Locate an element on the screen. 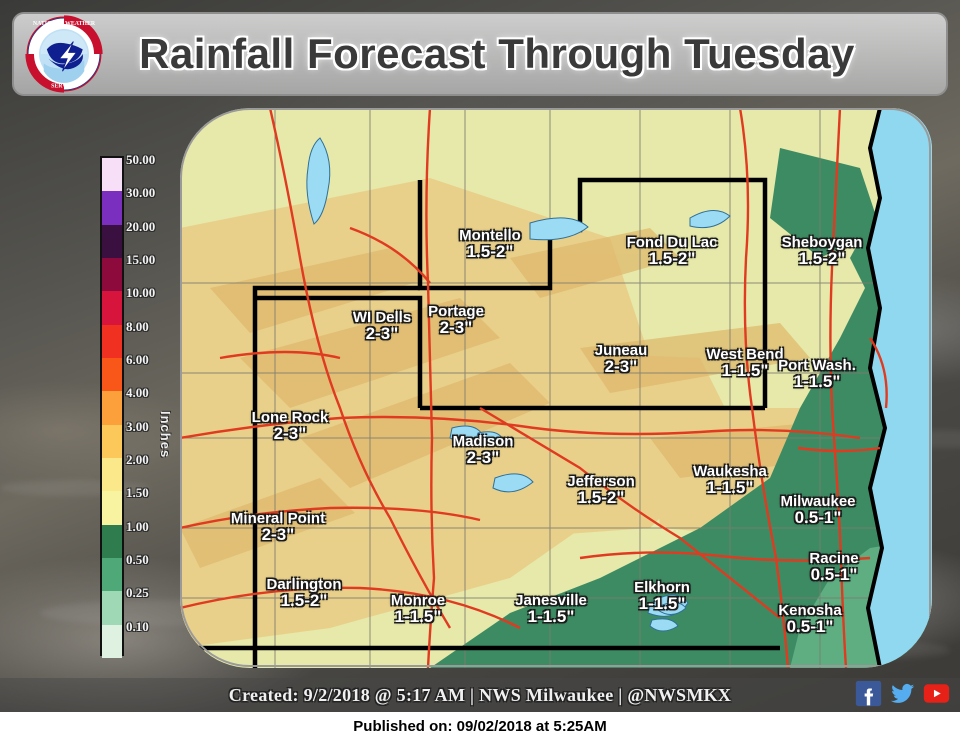  colorbar-tick: 30.00 is located at coordinates (141, 193).